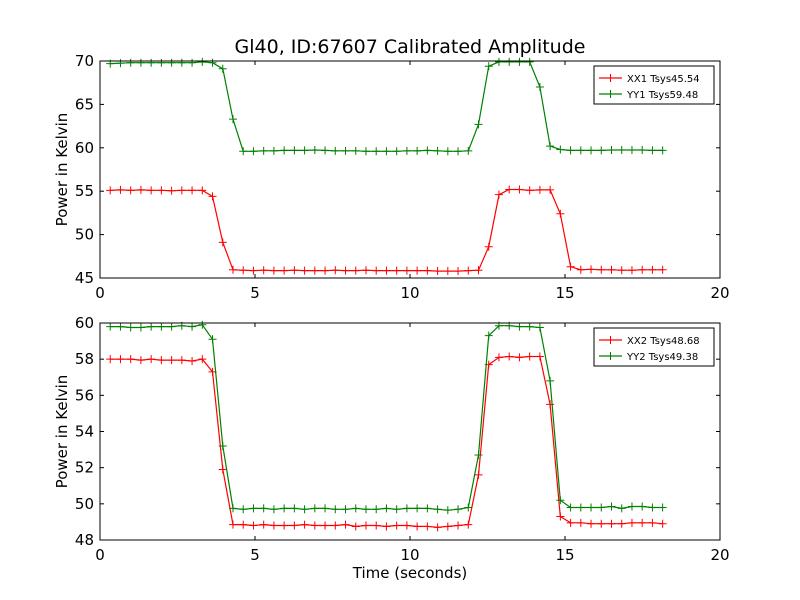 This screenshot has width=800, height=600. Describe the element at coordinates (100, 293) in the screenshot. I see `x-tick-label: 0` at that location.